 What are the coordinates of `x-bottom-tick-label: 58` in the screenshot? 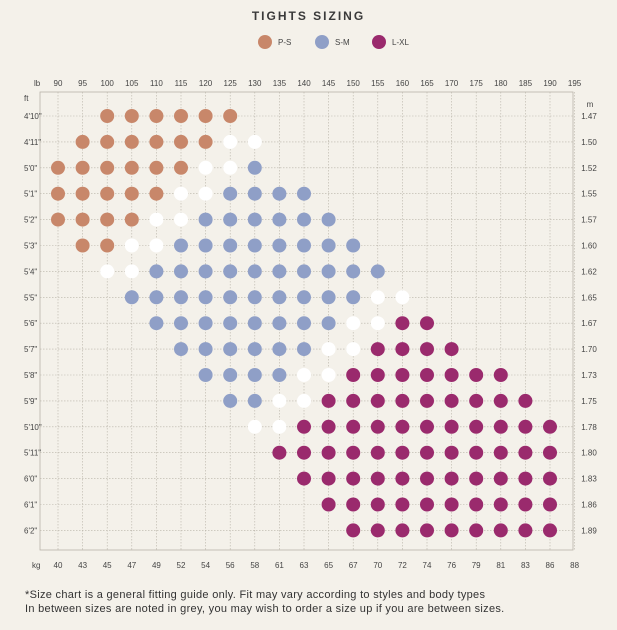 It's located at (254, 565).